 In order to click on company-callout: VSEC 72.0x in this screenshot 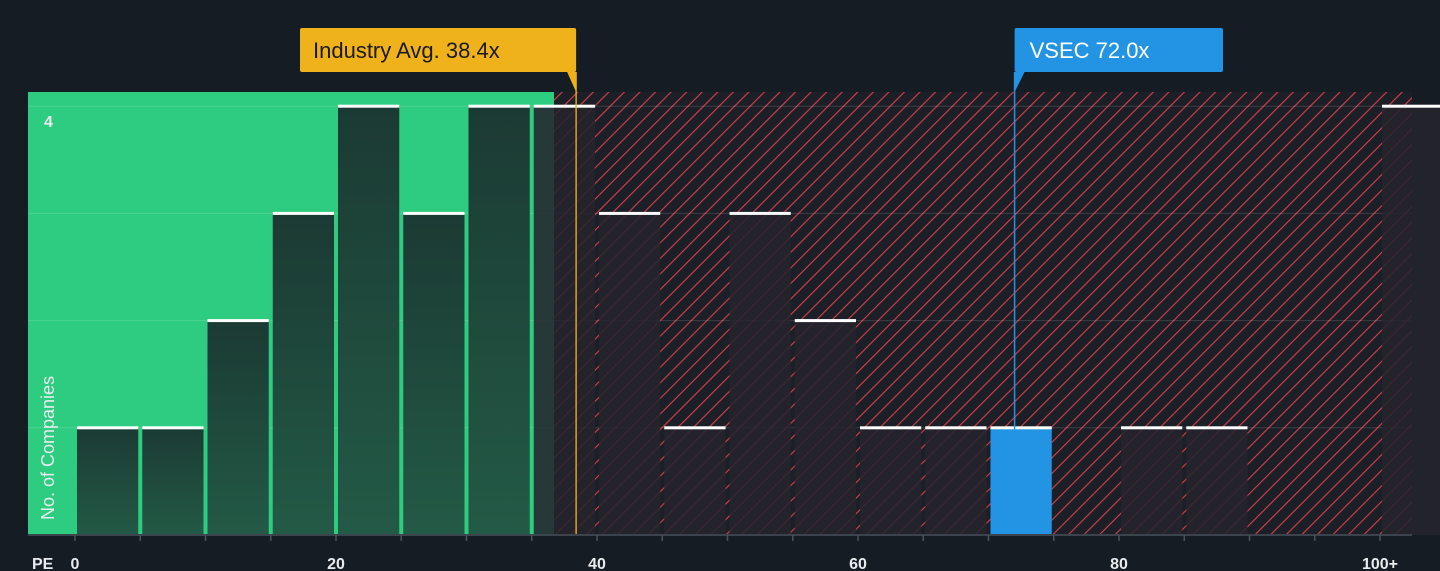, I will do `click(1118, 60)`.